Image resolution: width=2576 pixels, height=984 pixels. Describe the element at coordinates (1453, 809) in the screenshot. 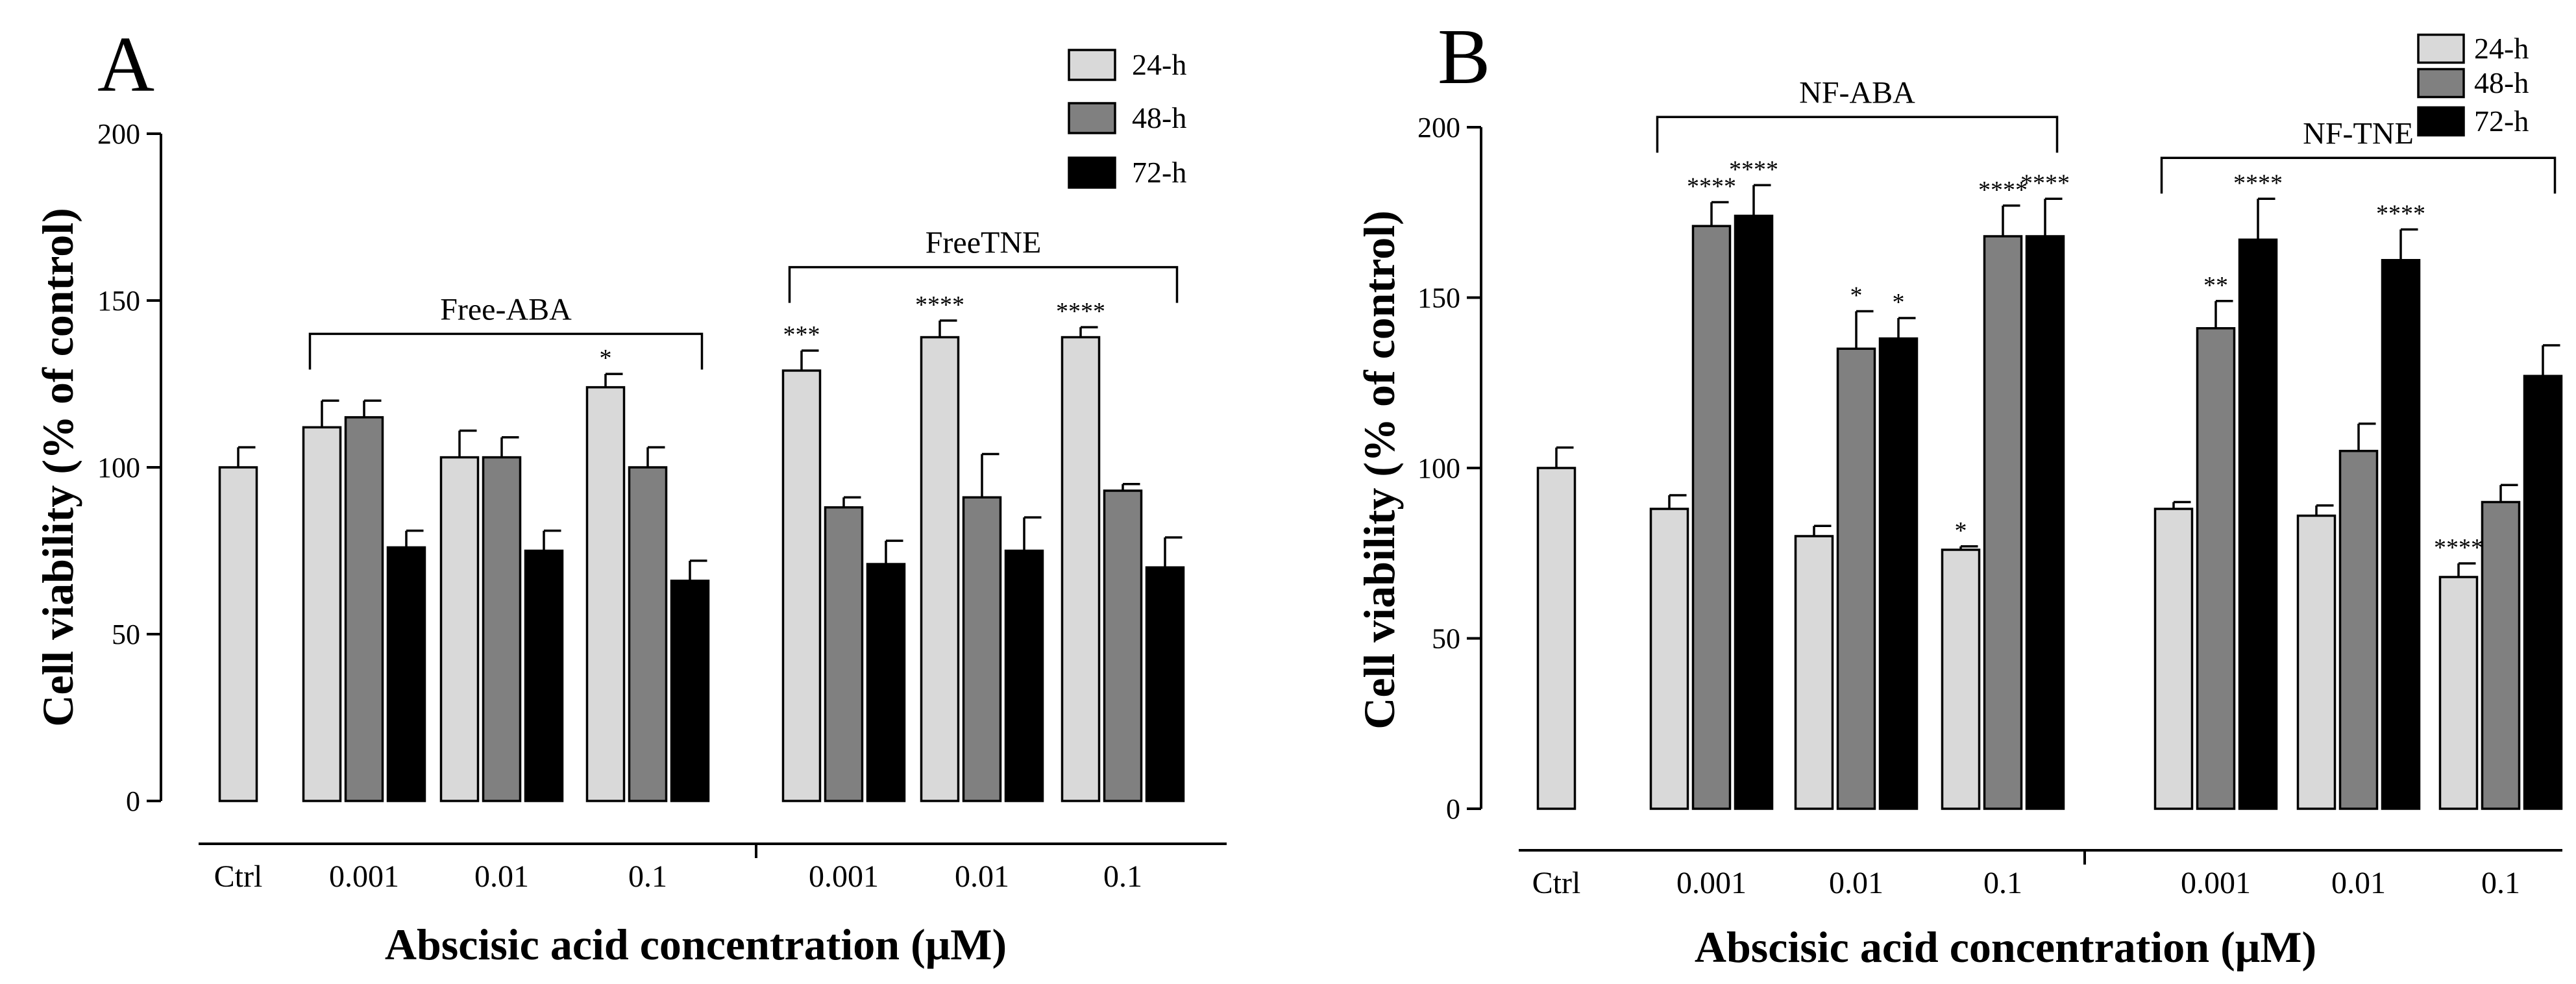

I see `panel-b-y-tick-label: 0` at that location.